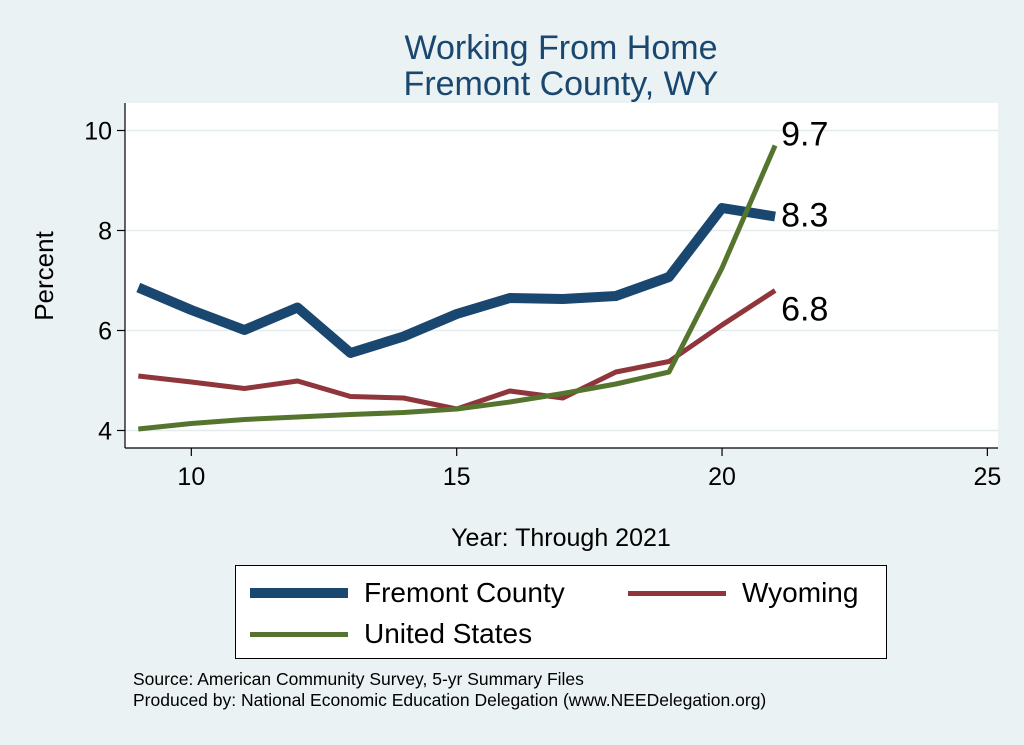 The height and width of the screenshot is (745, 1024). What do you see at coordinates (804, 135) in the screenshot?
I see `end-label-united-states: 9.7` at bounding box center [804, 135].